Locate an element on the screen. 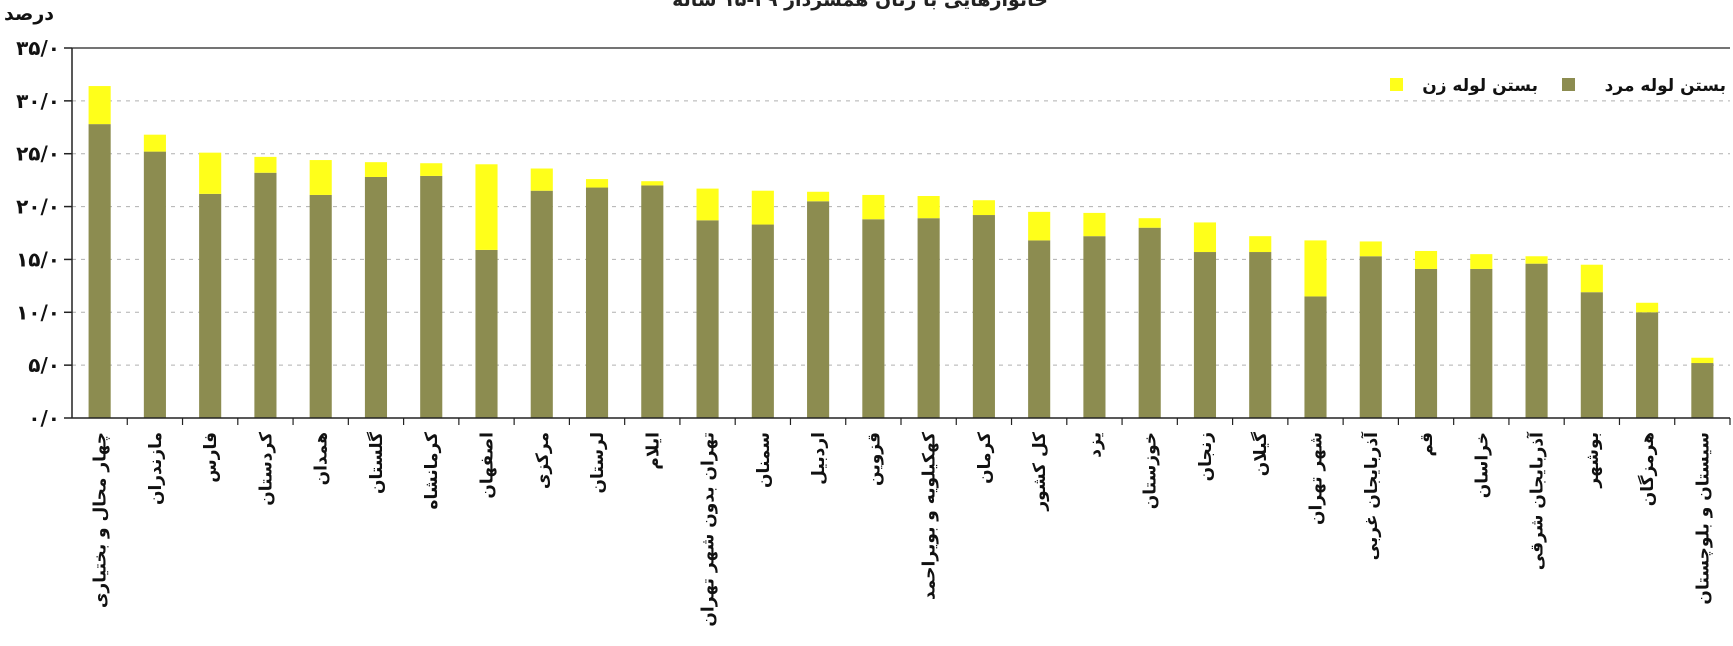 The width and height of the screenshot is (1733, 646). x-category-label: خوزستان is located at coordinates (1151, 470).